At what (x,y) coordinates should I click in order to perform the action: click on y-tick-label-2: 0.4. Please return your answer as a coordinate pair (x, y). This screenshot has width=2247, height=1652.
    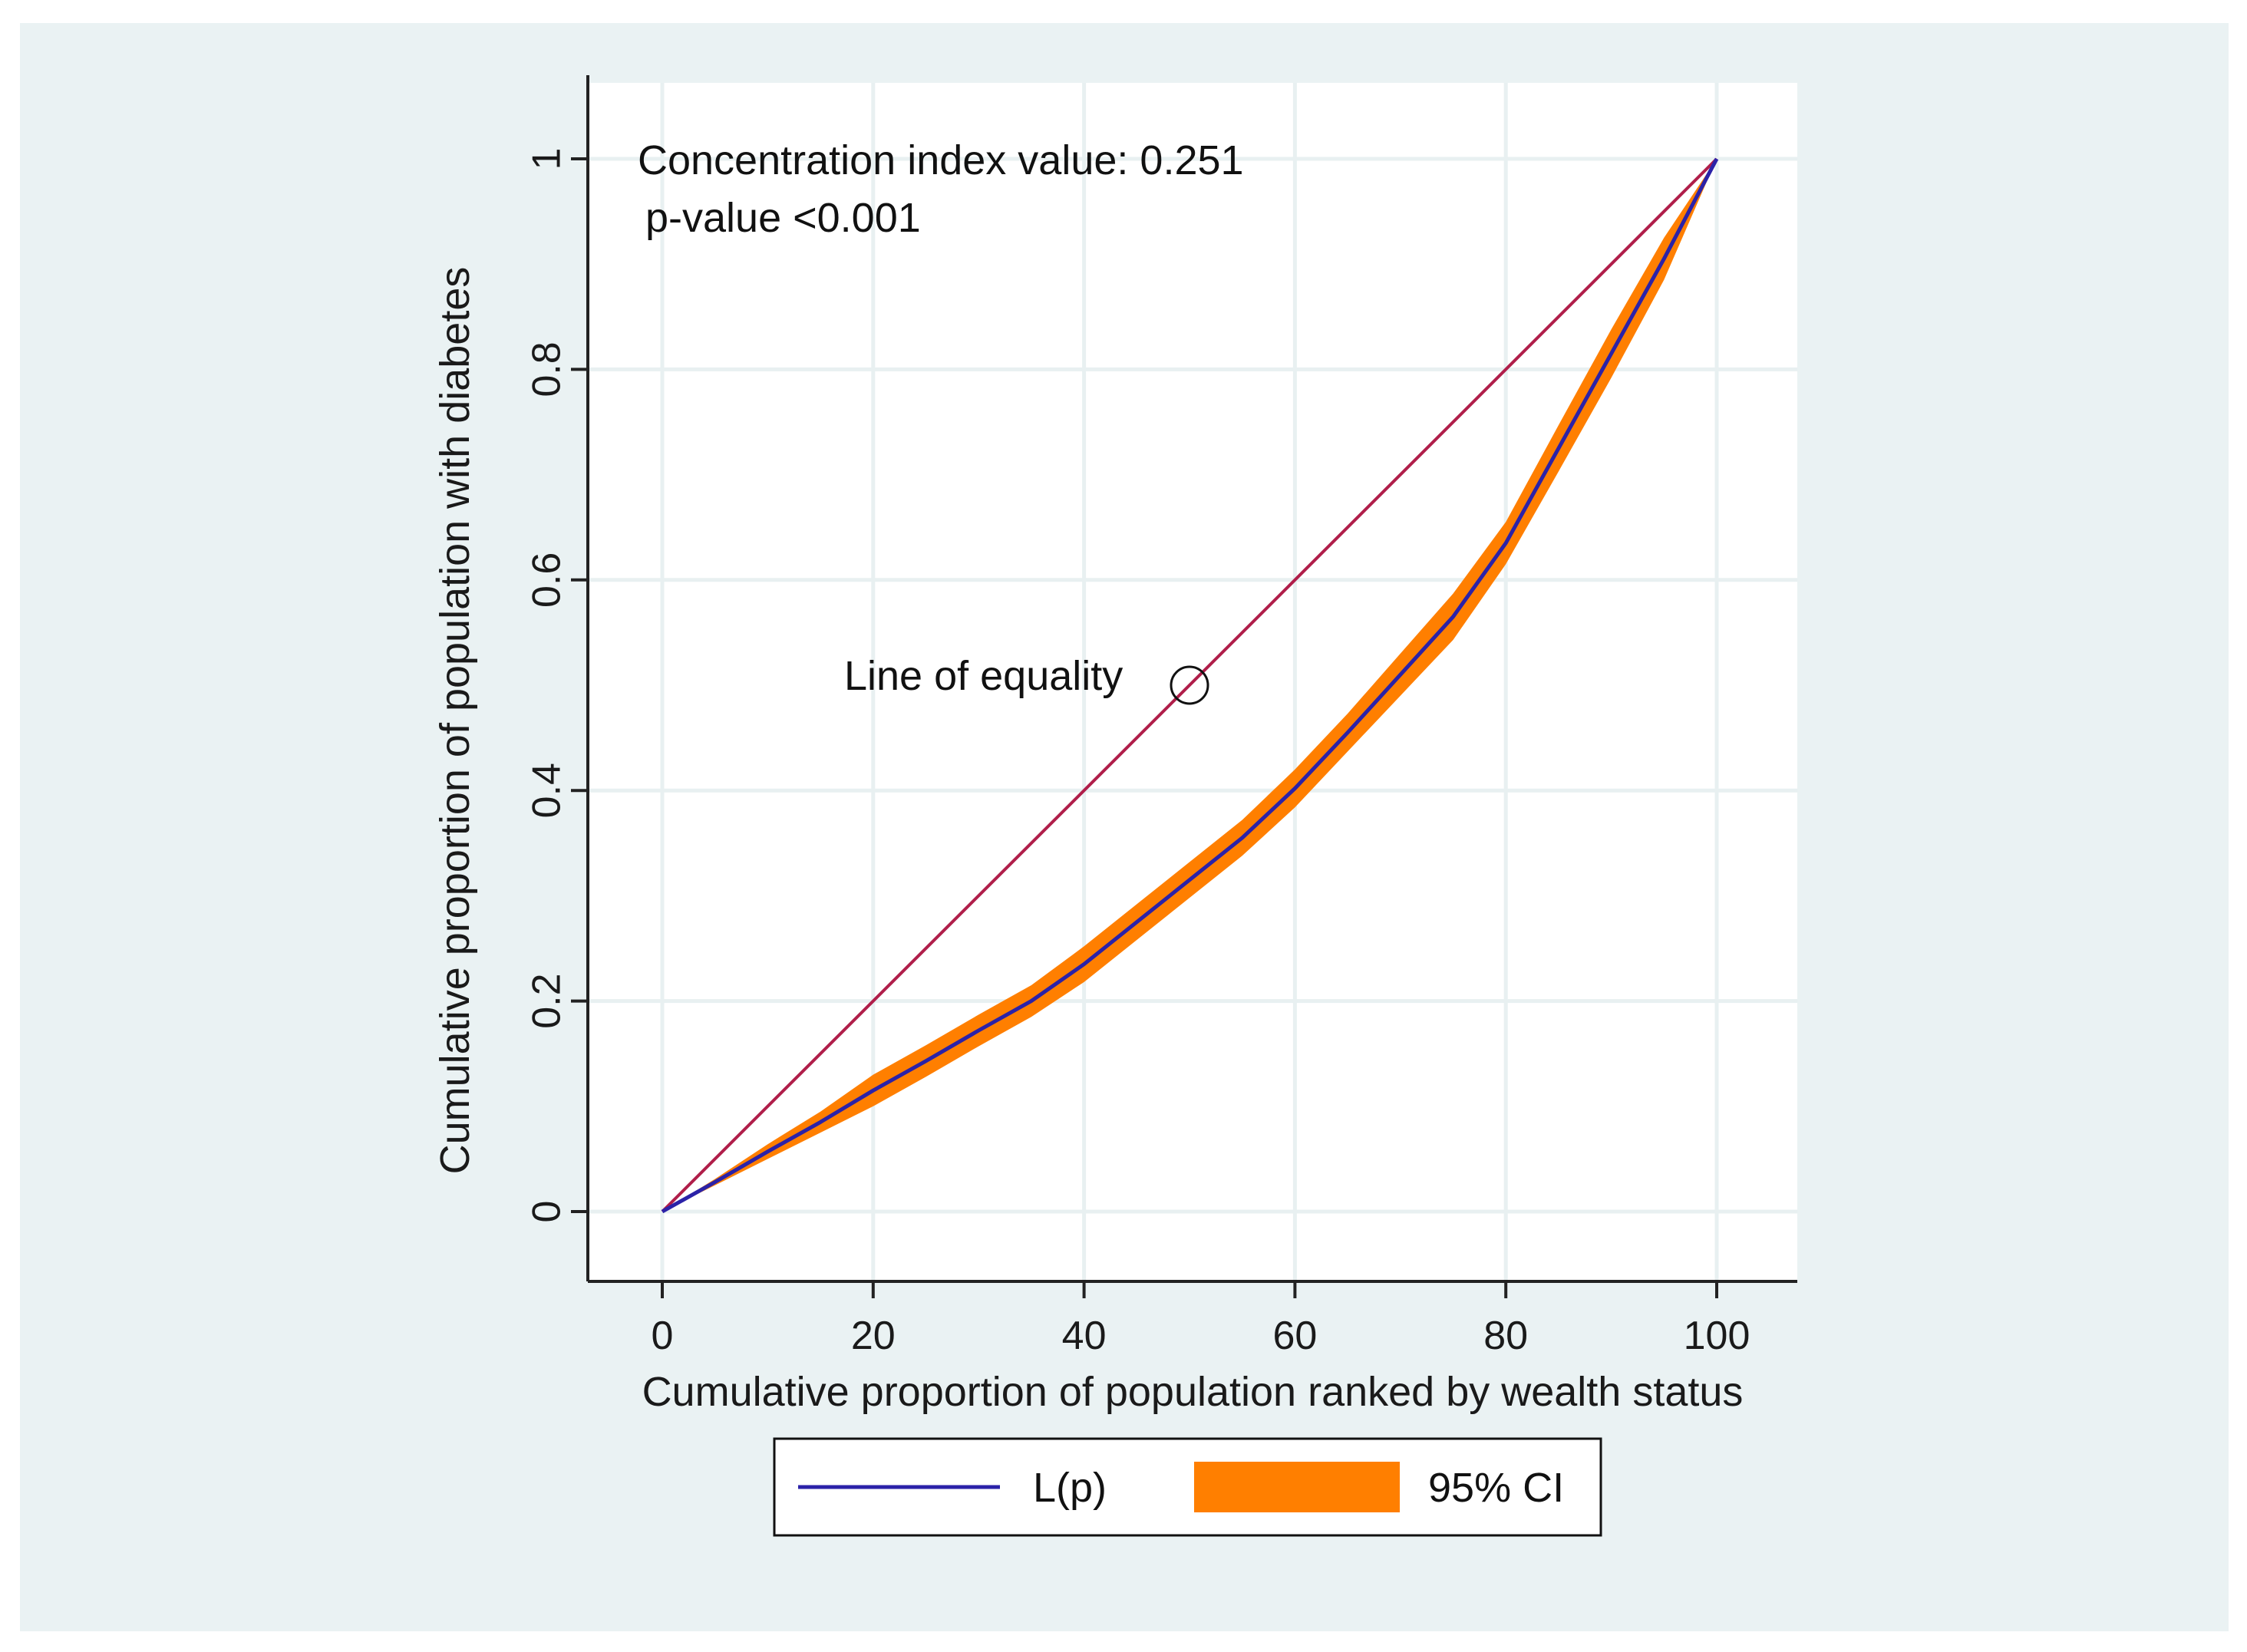
    Looking at the image, I should click on (547, 790).